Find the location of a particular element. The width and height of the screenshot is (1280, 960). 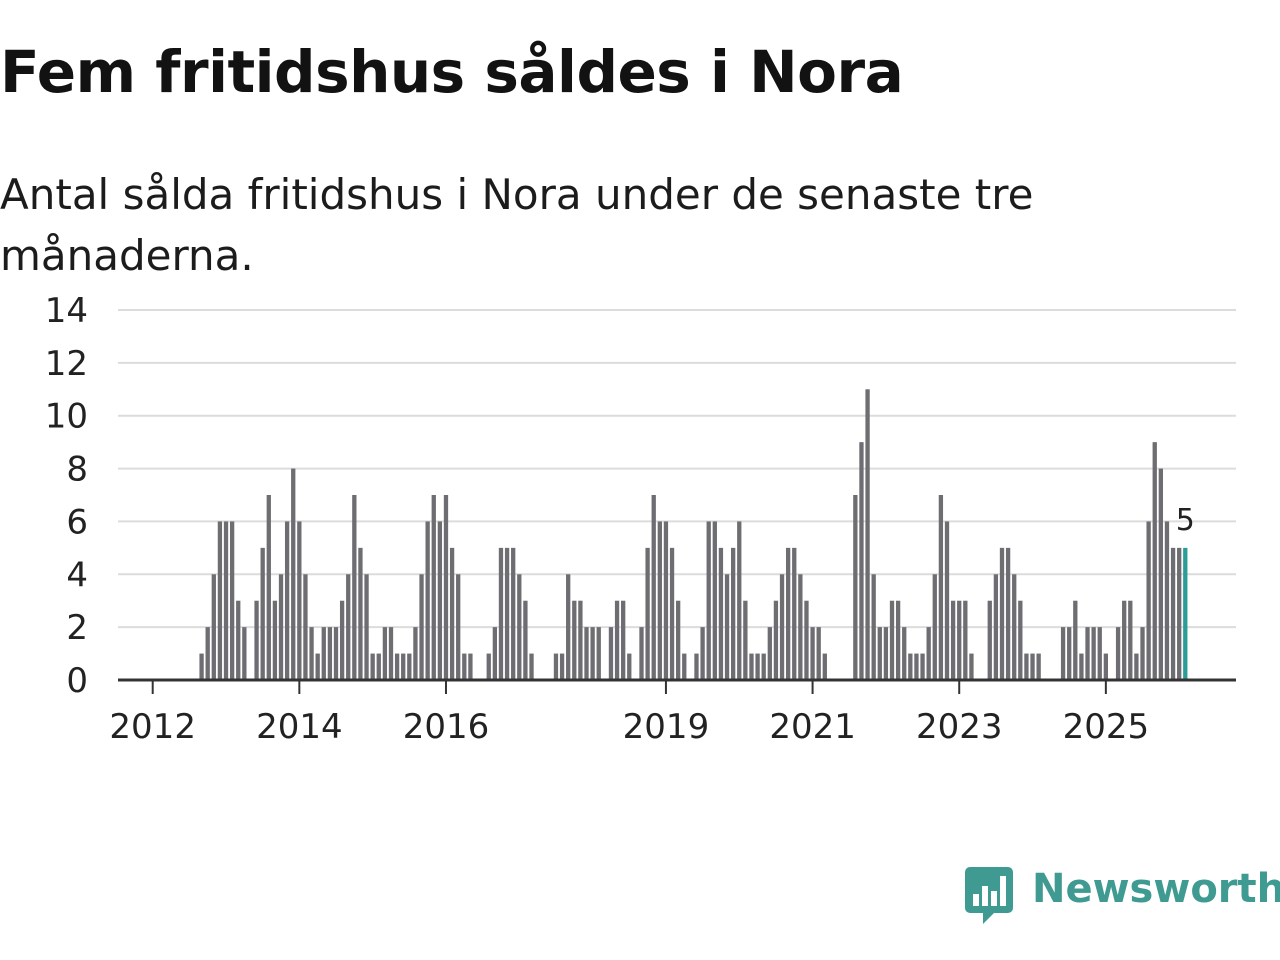

data-labels: 5 is located at coordinates (1185, 520).